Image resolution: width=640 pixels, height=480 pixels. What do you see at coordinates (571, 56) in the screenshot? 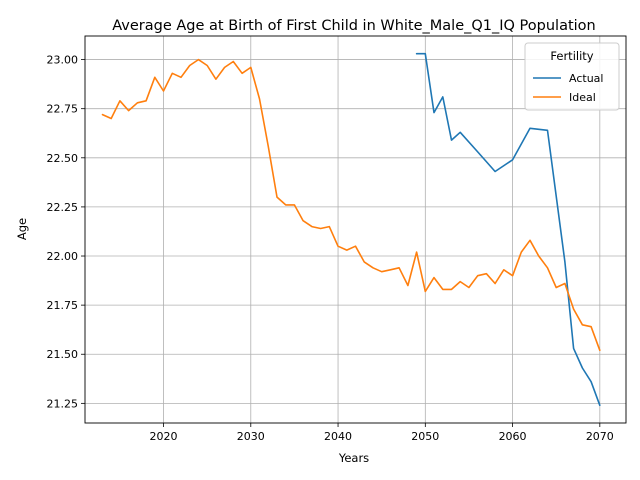
I see `legend-title: Fertility` at bounding box center [571, 56].